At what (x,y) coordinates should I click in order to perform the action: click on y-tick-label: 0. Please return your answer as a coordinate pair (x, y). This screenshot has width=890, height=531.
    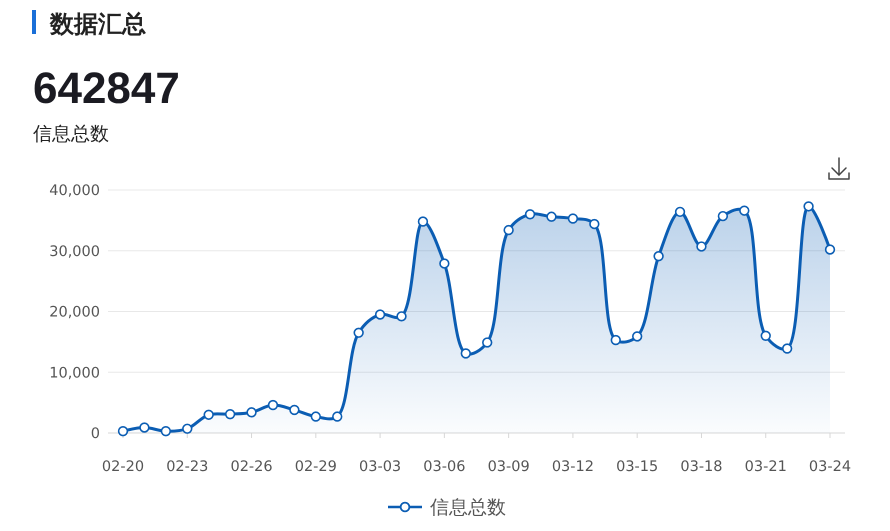
    Looking at the image, I should click on (95, 434).